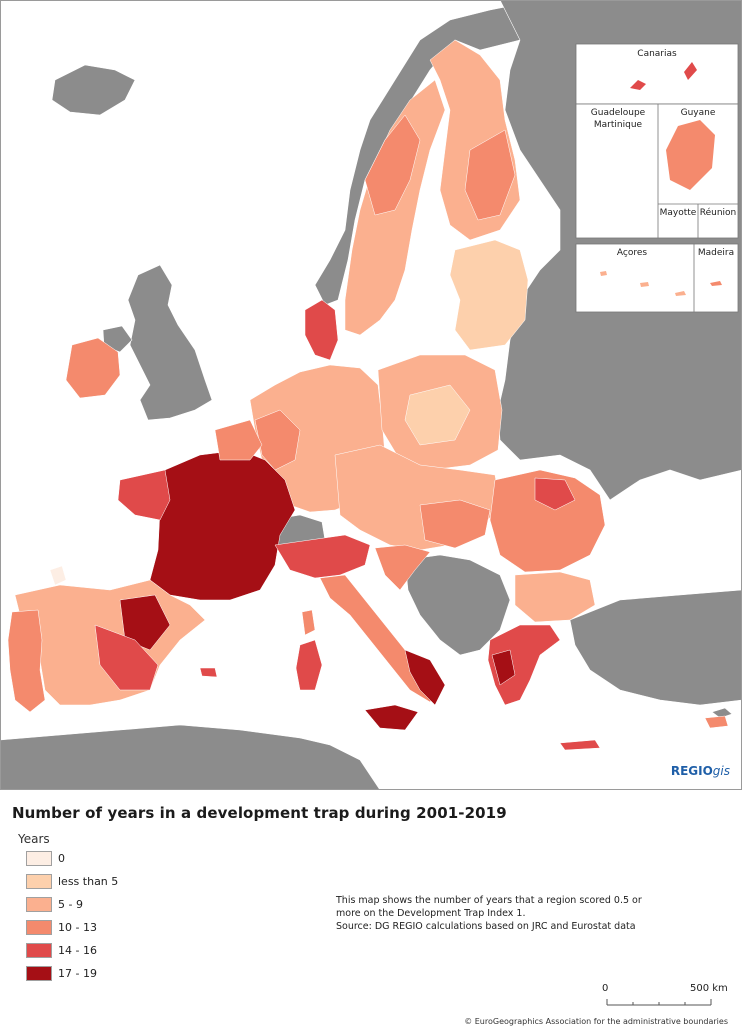 Image resolution: width=742 pixels, height=1034 pixels. What do you see at coordinates (93, 368) in the screenshot?
I see `ireland-region` at bounding box center [93, 368].